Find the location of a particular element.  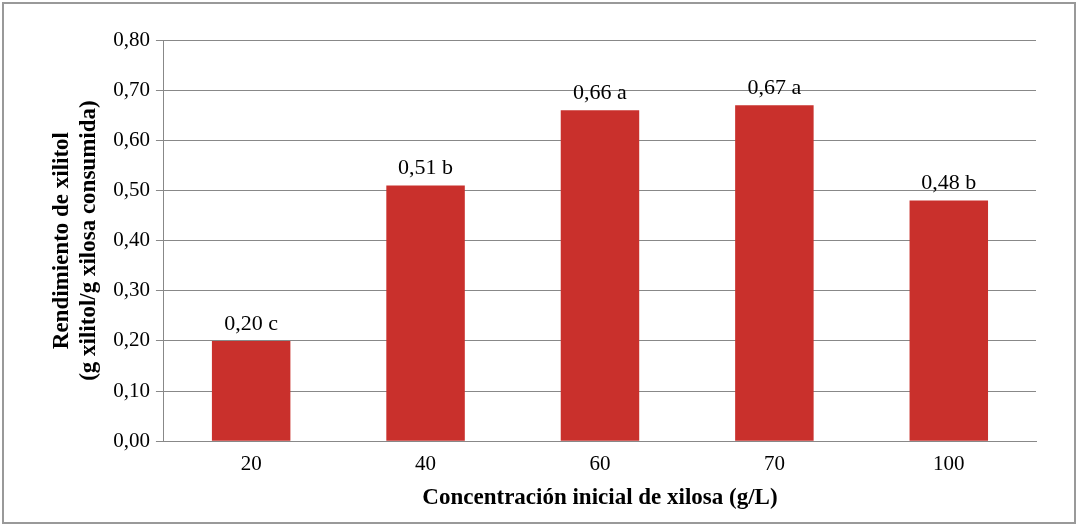

x-tick-label: 20 is located at coordinates (251, 463).